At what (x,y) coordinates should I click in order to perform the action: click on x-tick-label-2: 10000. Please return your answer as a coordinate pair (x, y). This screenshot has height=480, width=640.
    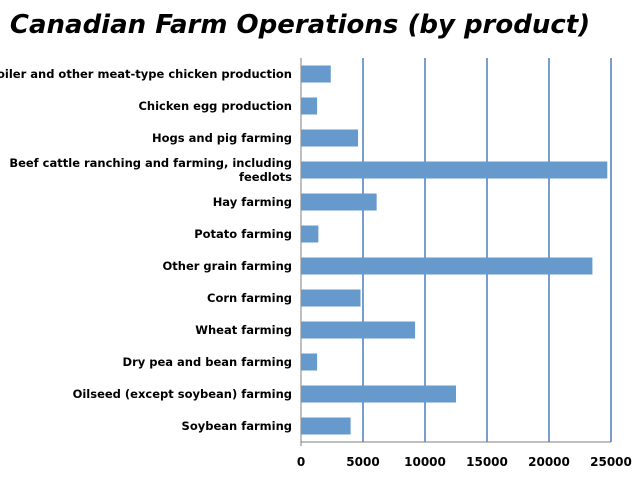
    Looking at the image, I should click on (425, 462).